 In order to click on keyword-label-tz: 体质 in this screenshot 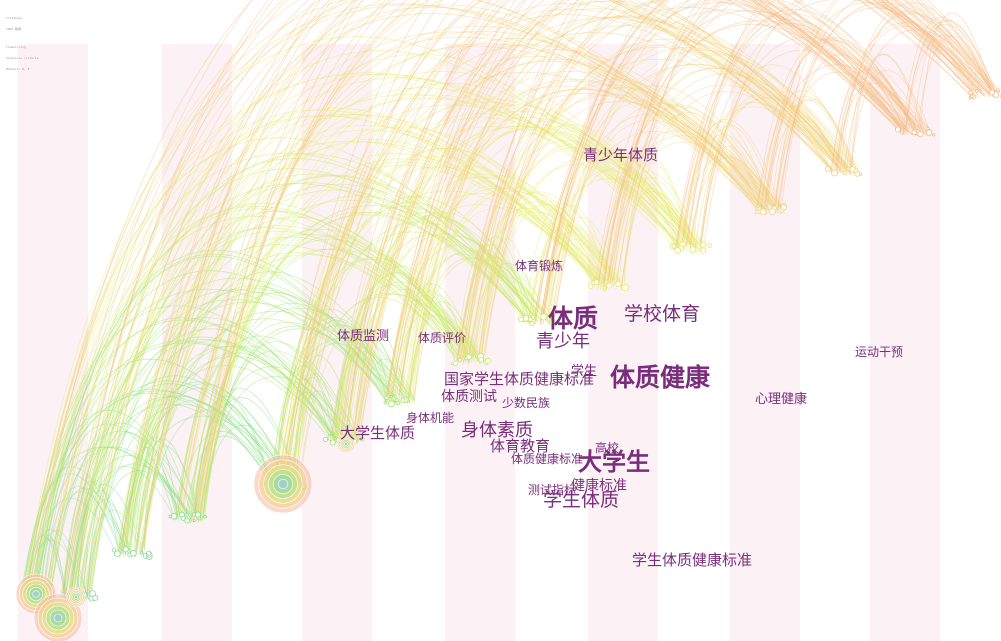, I will do `click(573, 318)`.